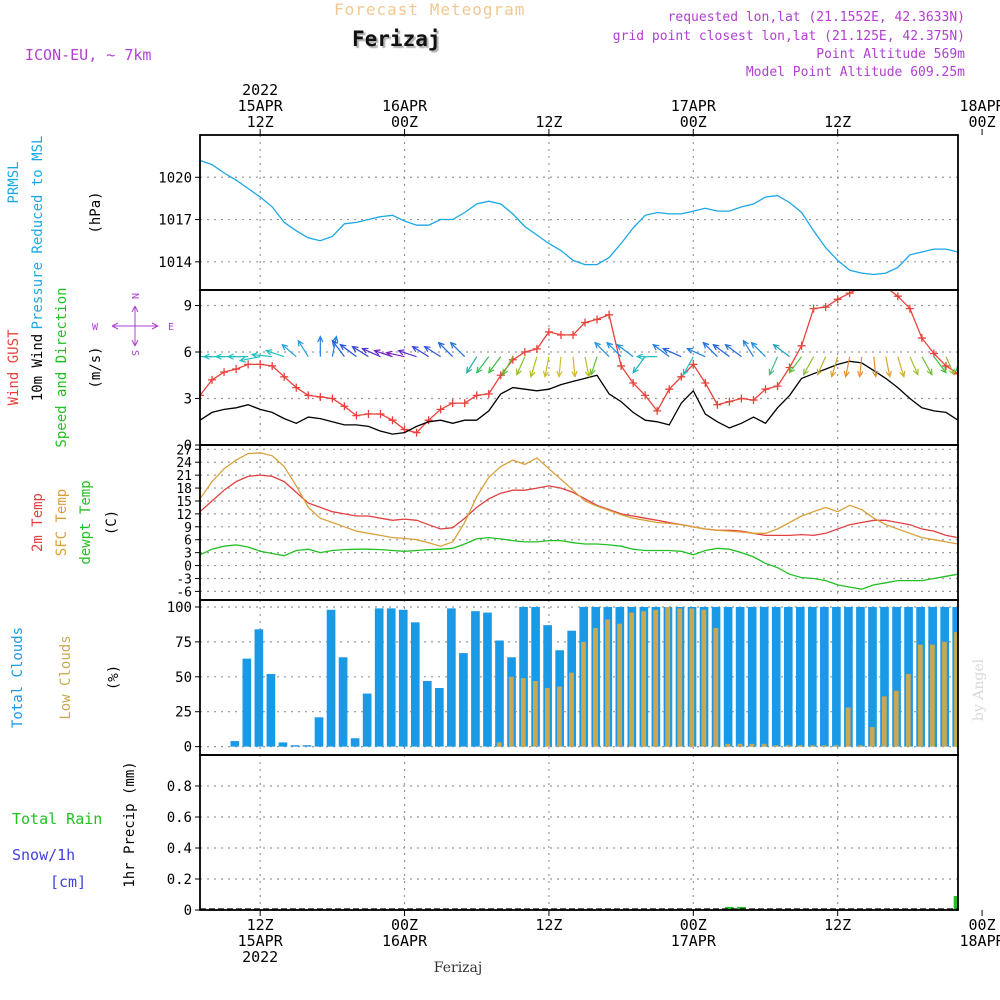  Describe the element at coordinates (183, 643) in the screenshot. I see `y-tick-label: 75` at that location.